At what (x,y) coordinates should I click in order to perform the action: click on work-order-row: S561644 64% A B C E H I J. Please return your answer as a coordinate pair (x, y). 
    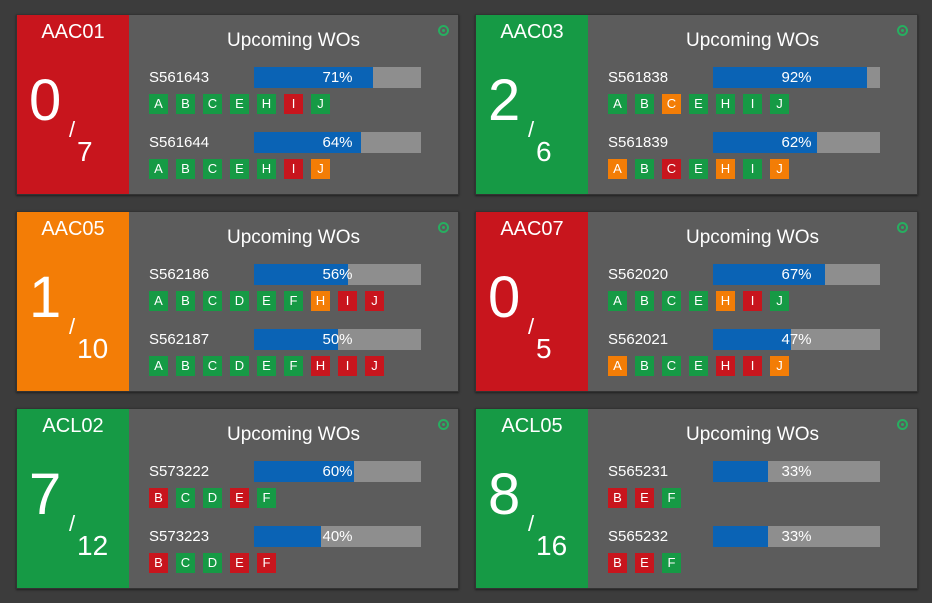
    Looking at the image, I should click on (289, 160).